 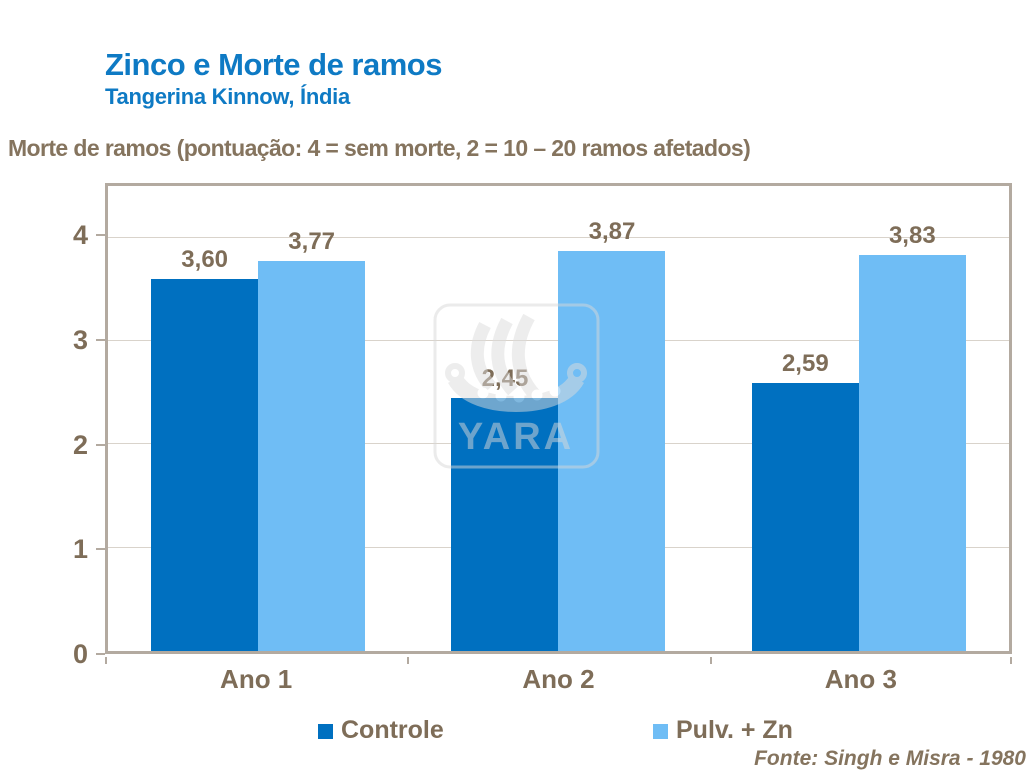 I want to click on value-label-controle-ano-1: 3,60, so click(x=205, y=259).